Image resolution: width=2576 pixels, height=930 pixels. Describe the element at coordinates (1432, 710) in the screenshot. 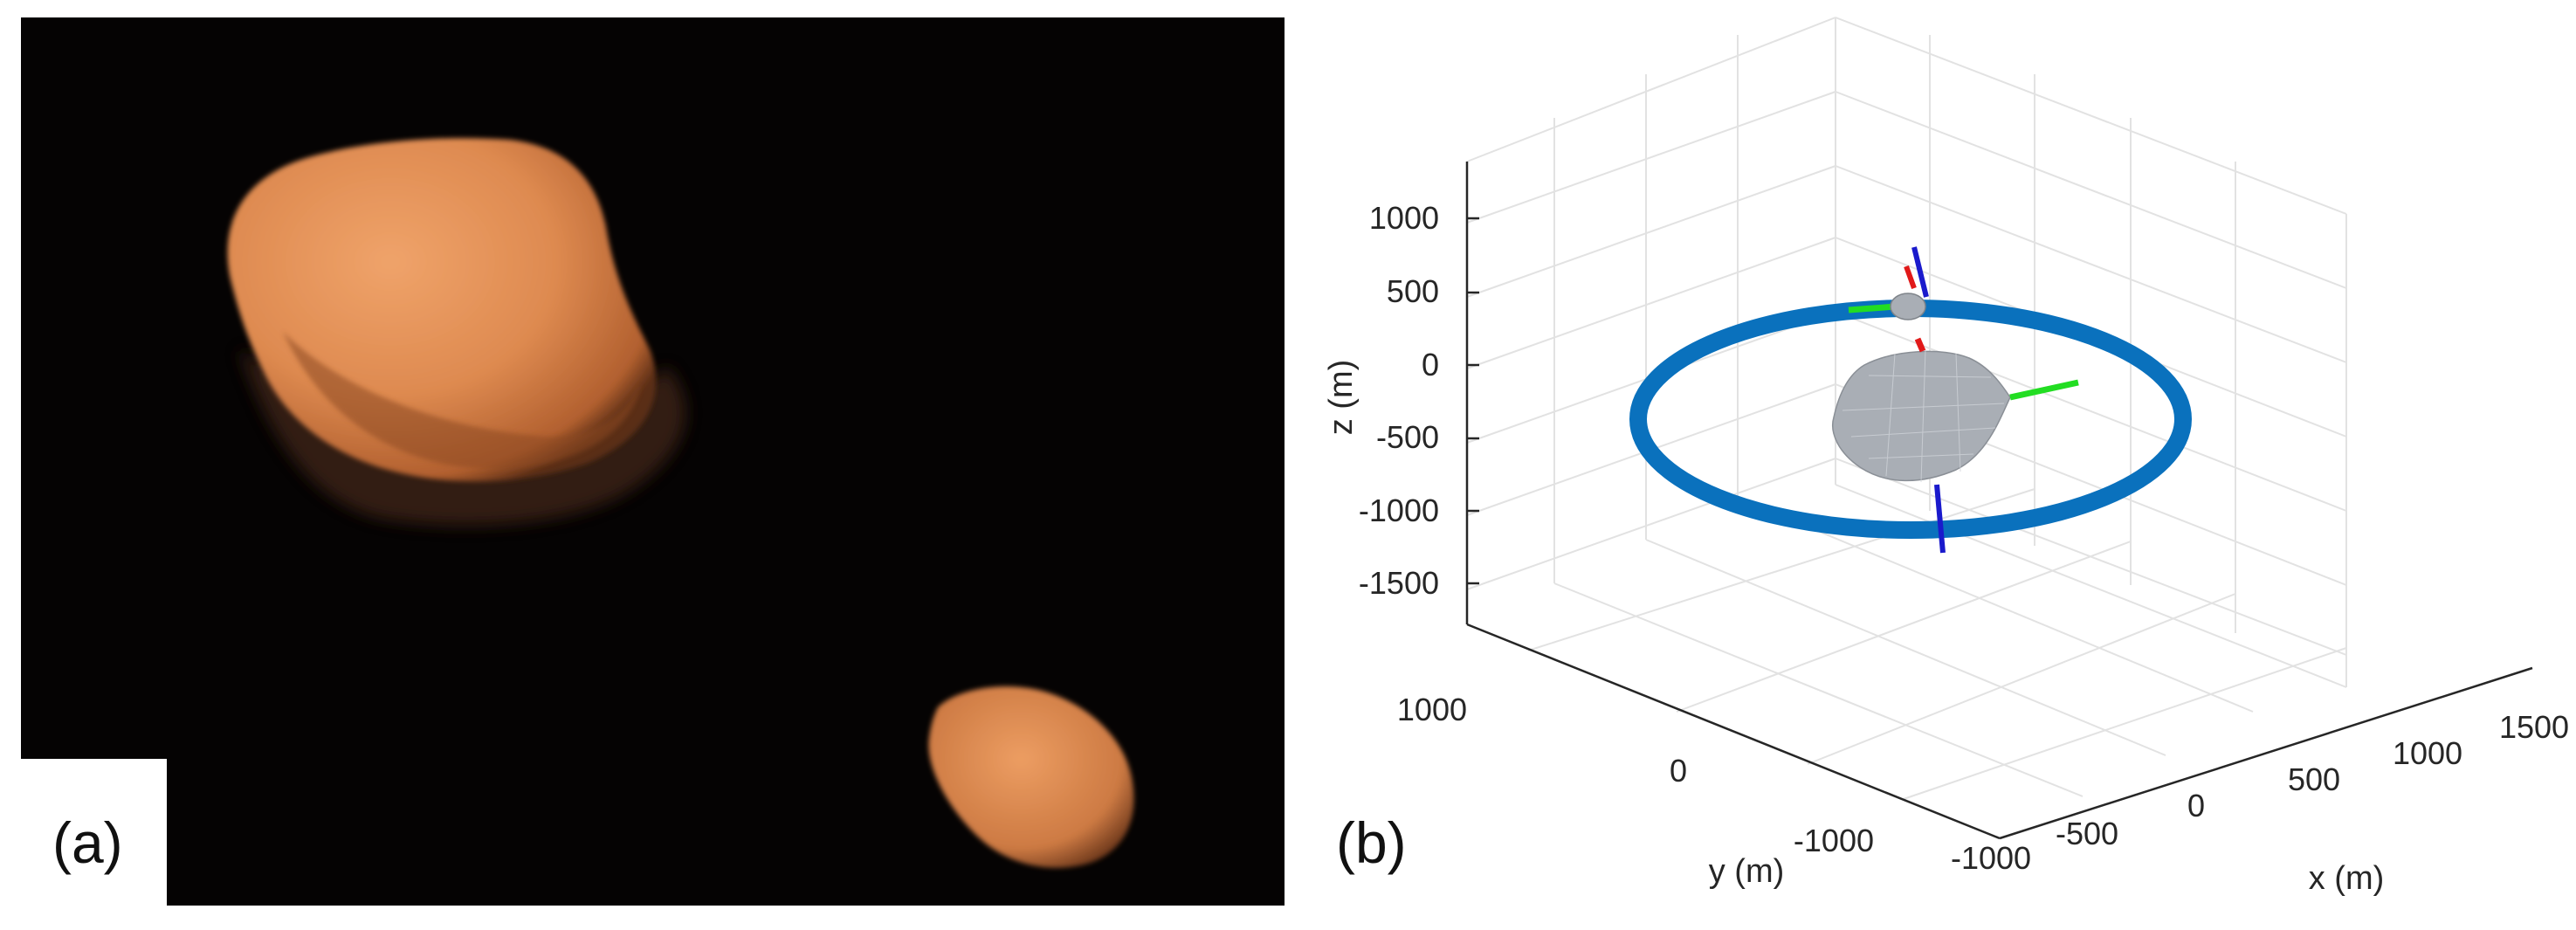

I see `y-tick-label: 1000` at that location.